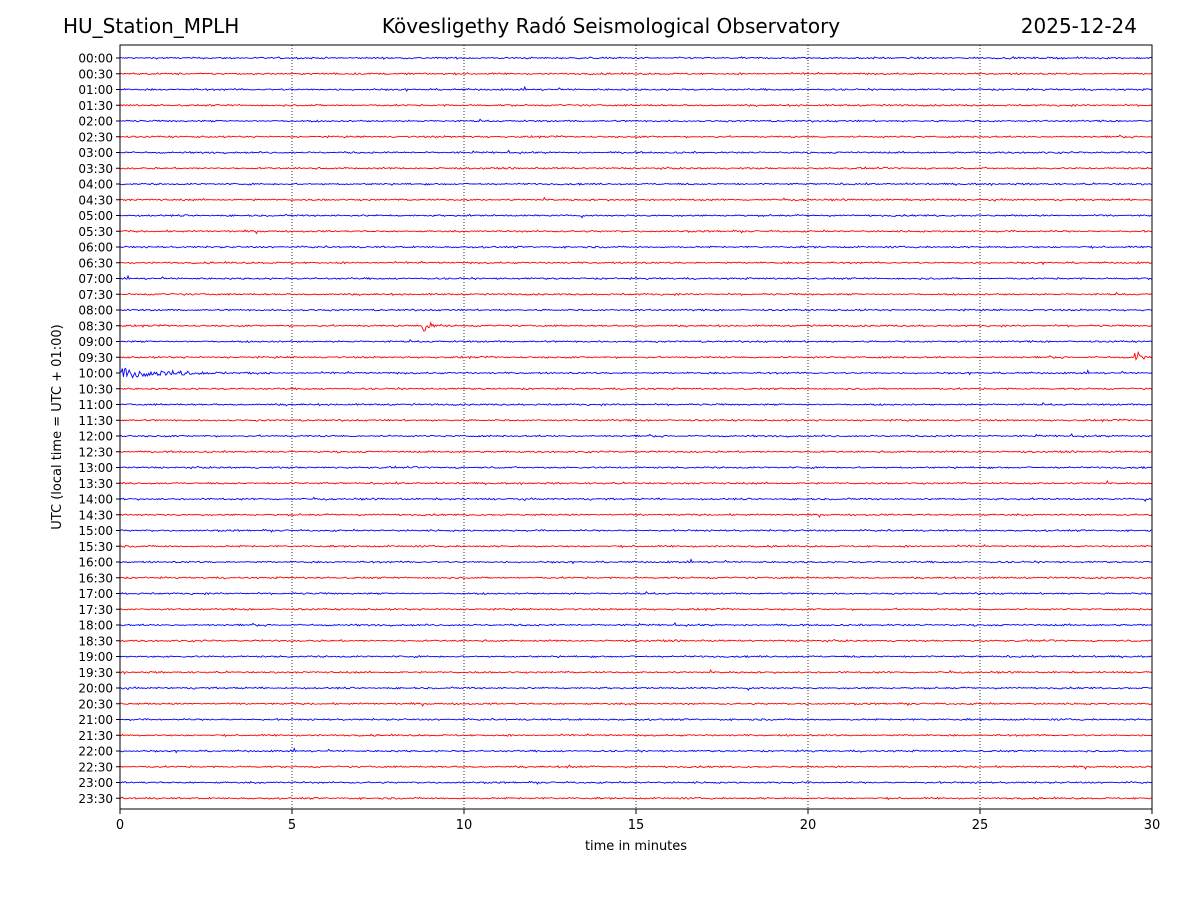  What do you see at coordinates (95, 767) in the screenshot?
I see `y-tick-label-22:30: 22:30` at bounding box center [95, 767].